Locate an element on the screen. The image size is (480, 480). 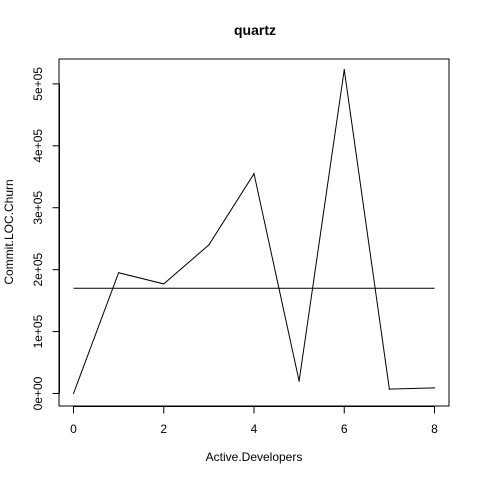
y-axis: 0e+00 1e+05 2e+05 3e+05 4e+05 5e+05 is located at coordinates (45, 238).